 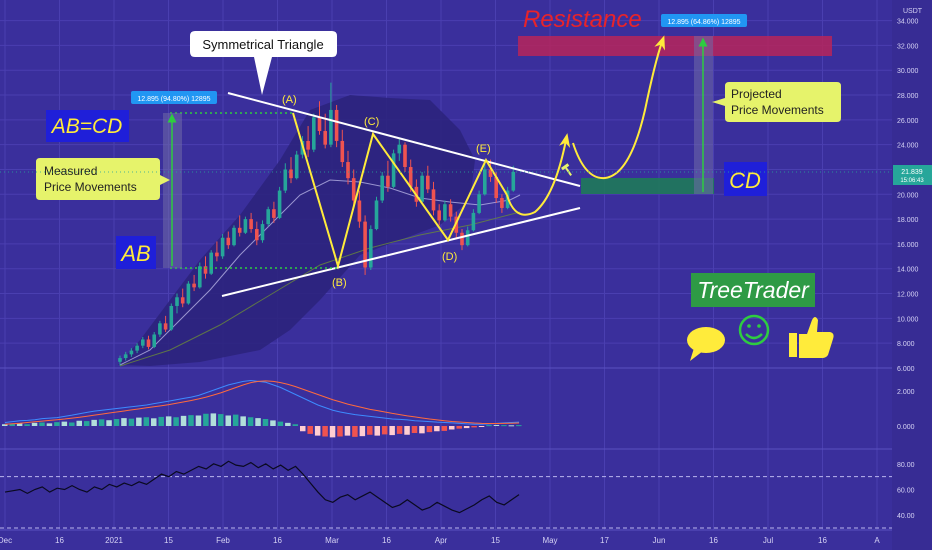 I want to click on last-price-value: 21.839, so click(x=912, y=172).